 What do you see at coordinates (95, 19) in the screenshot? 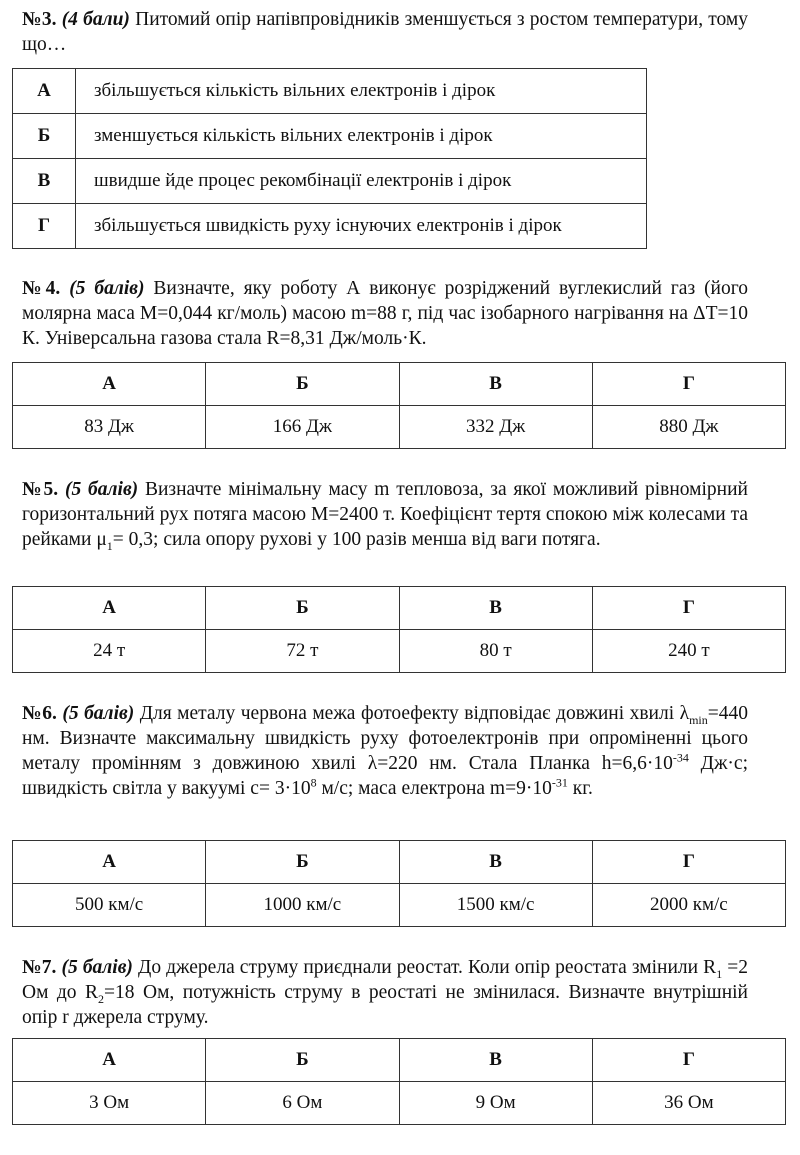
I see `question-points: (4 бали)` at bounding box center [95, 19].